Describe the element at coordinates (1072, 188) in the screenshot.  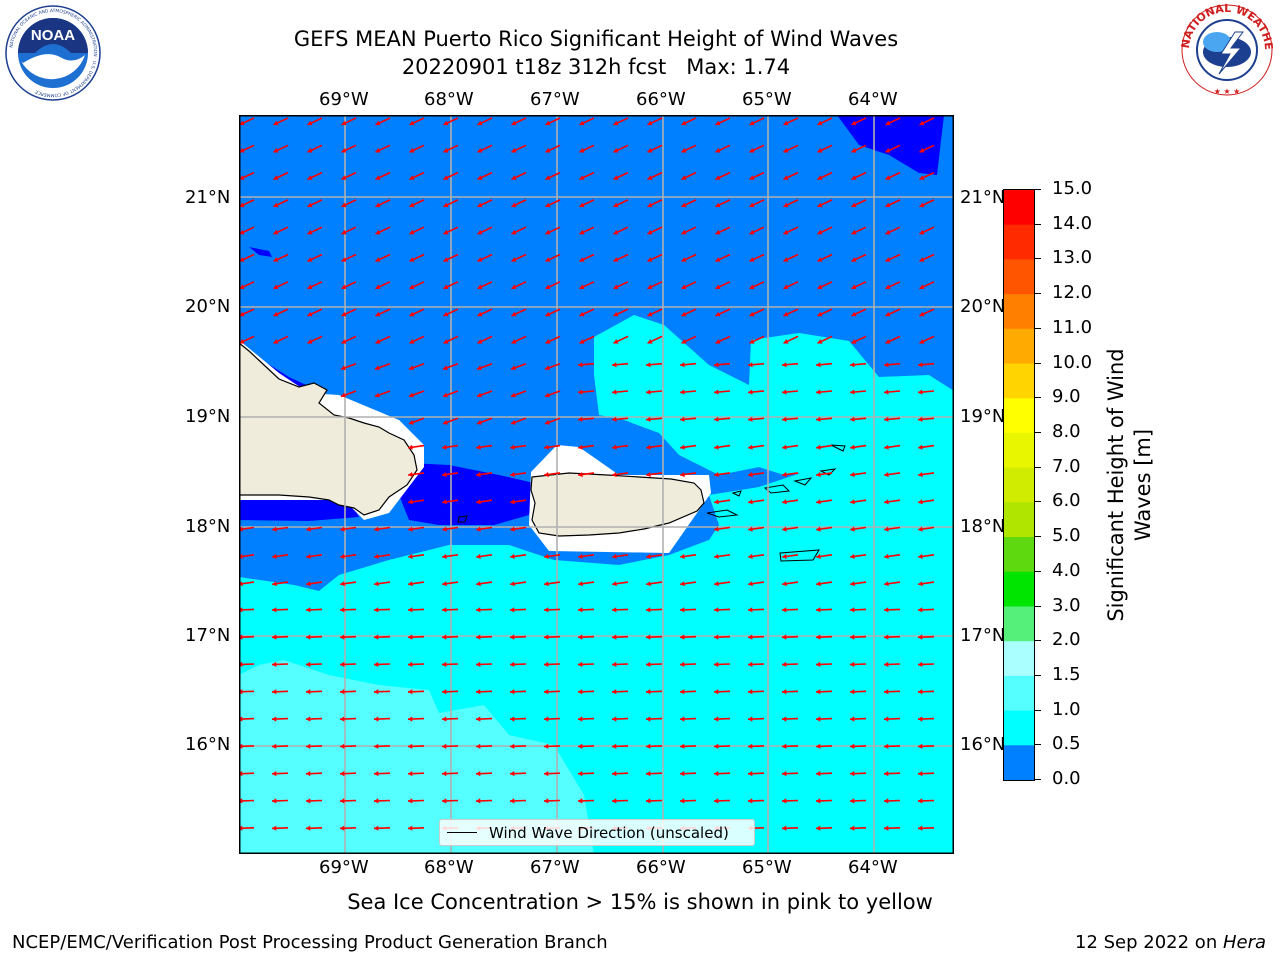
I see `colorbar-tick-label: 15.0` at that location.